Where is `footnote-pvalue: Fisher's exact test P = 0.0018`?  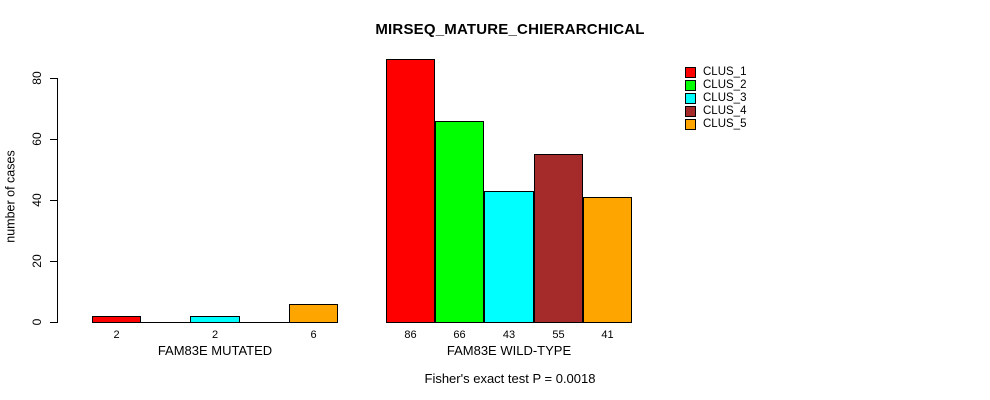
footnote-pvalue: Fisher's exact test P = 0.0018 is located at coordinates (510, 378).